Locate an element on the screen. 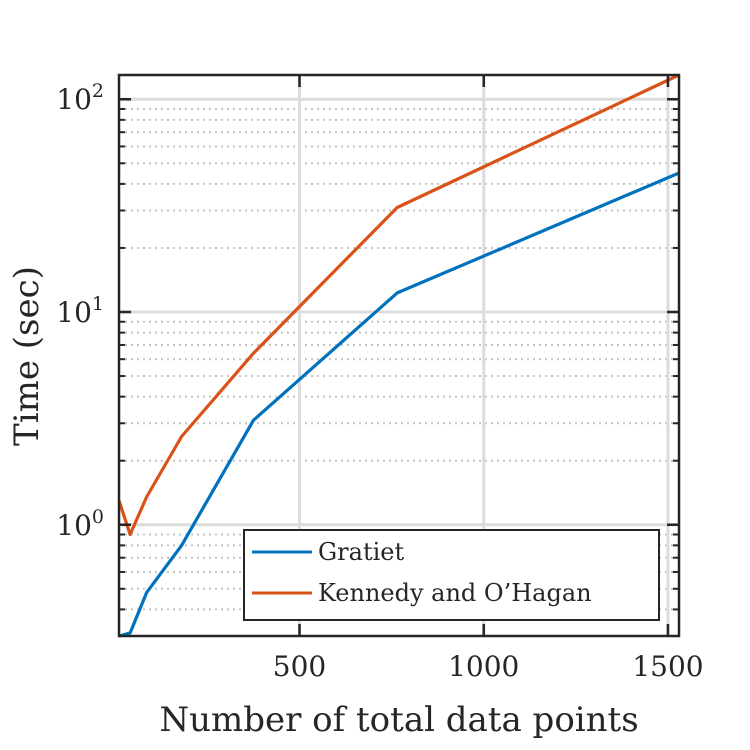  legend-label-gratiet: Gratiet is located at coordinates (361, 552).